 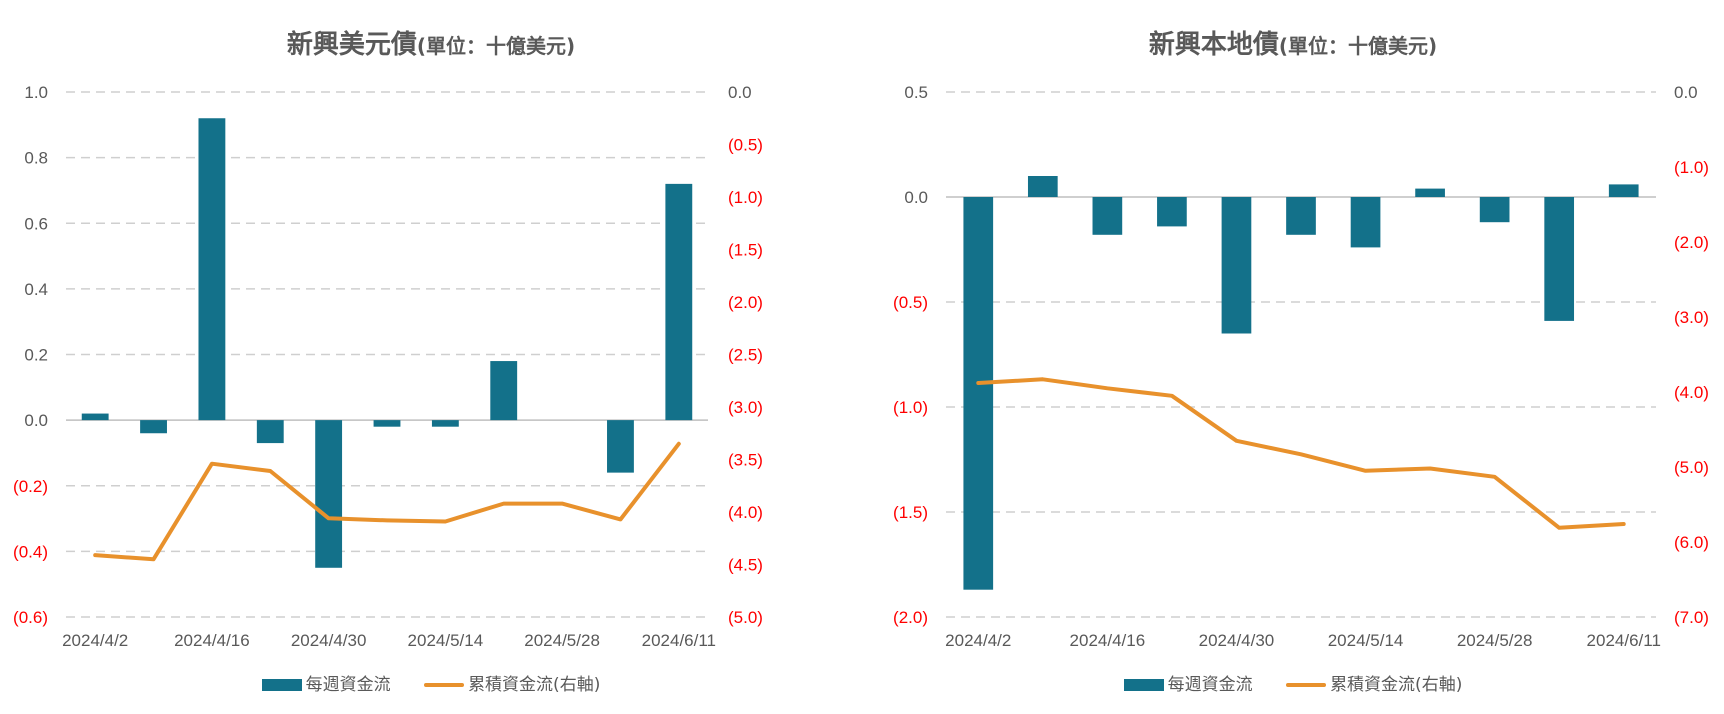 I want to click on y-left-tick-label: 0.4, so click(x=36, y=289).